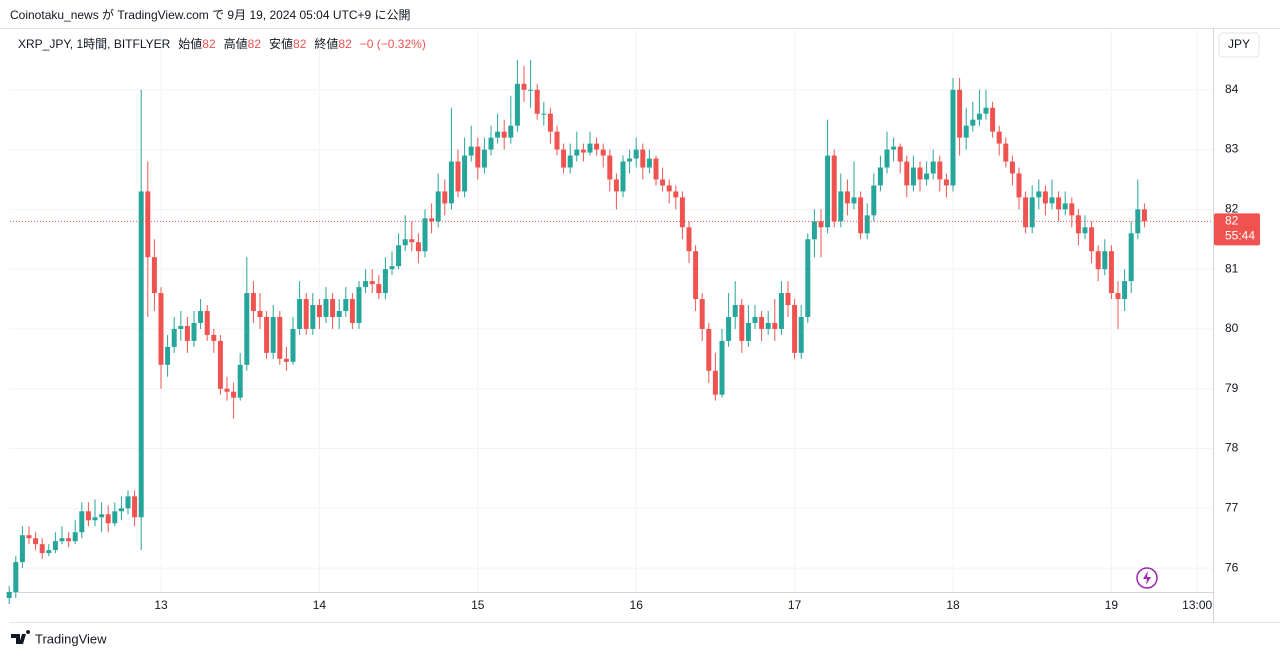 The image size is (1280, 658). Describe the element at coordinates (21, 637) in the screenshot. I see `logo-mark` at that location.